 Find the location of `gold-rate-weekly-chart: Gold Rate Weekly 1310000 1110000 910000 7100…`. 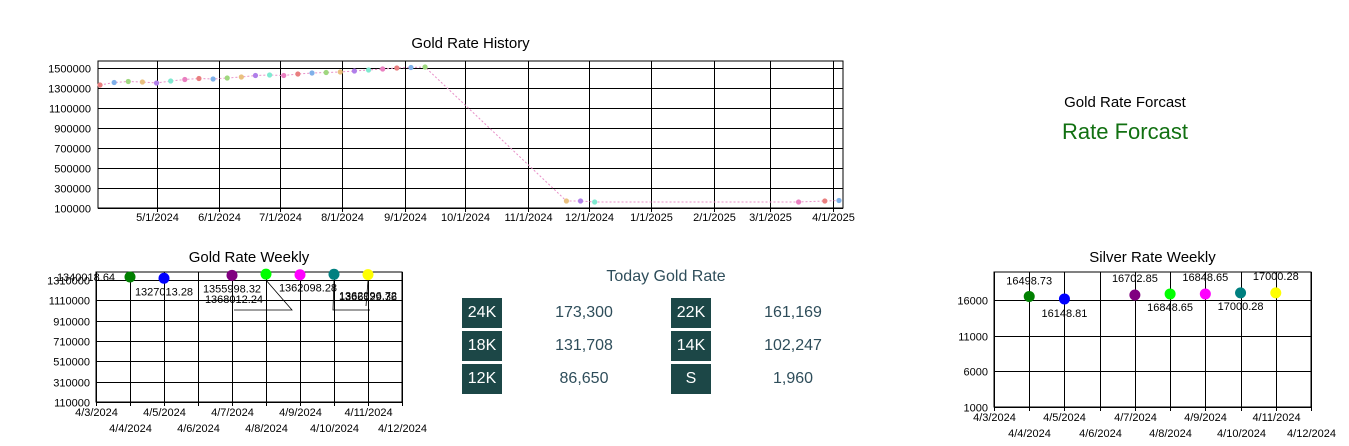

gold-rate-weekly-chart: Gold Rate Weekly 1310000 1110000 910000 7100… is located at coordinates (237, 342).